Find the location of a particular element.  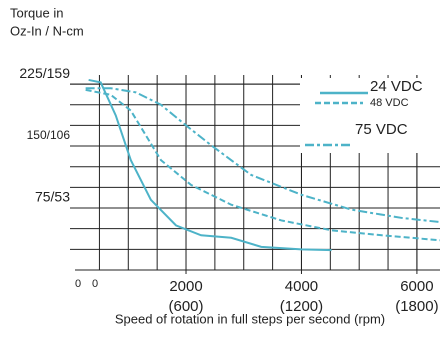

y-tick-label: 225/159 is located at coordinates (44, 73).